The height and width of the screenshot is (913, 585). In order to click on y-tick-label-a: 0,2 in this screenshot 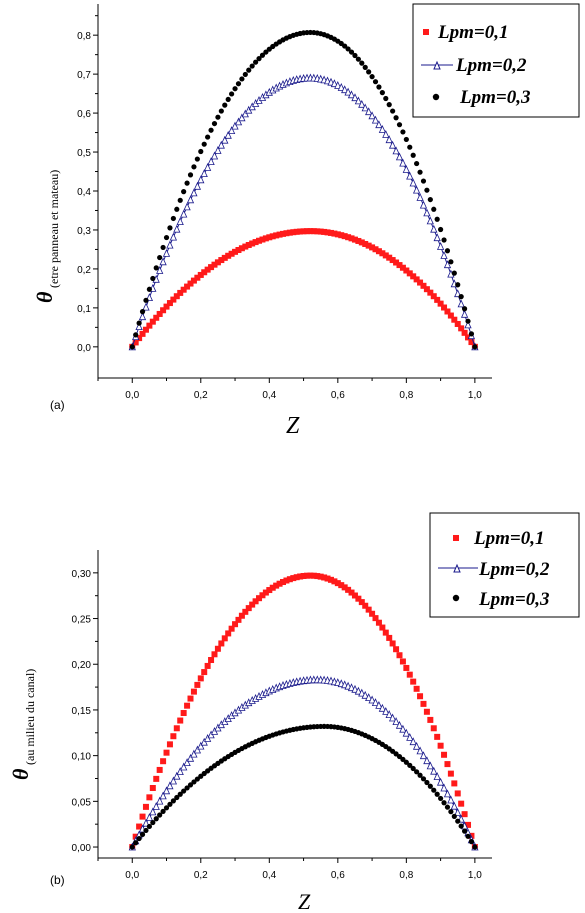, I will do `click(84, 270)`.